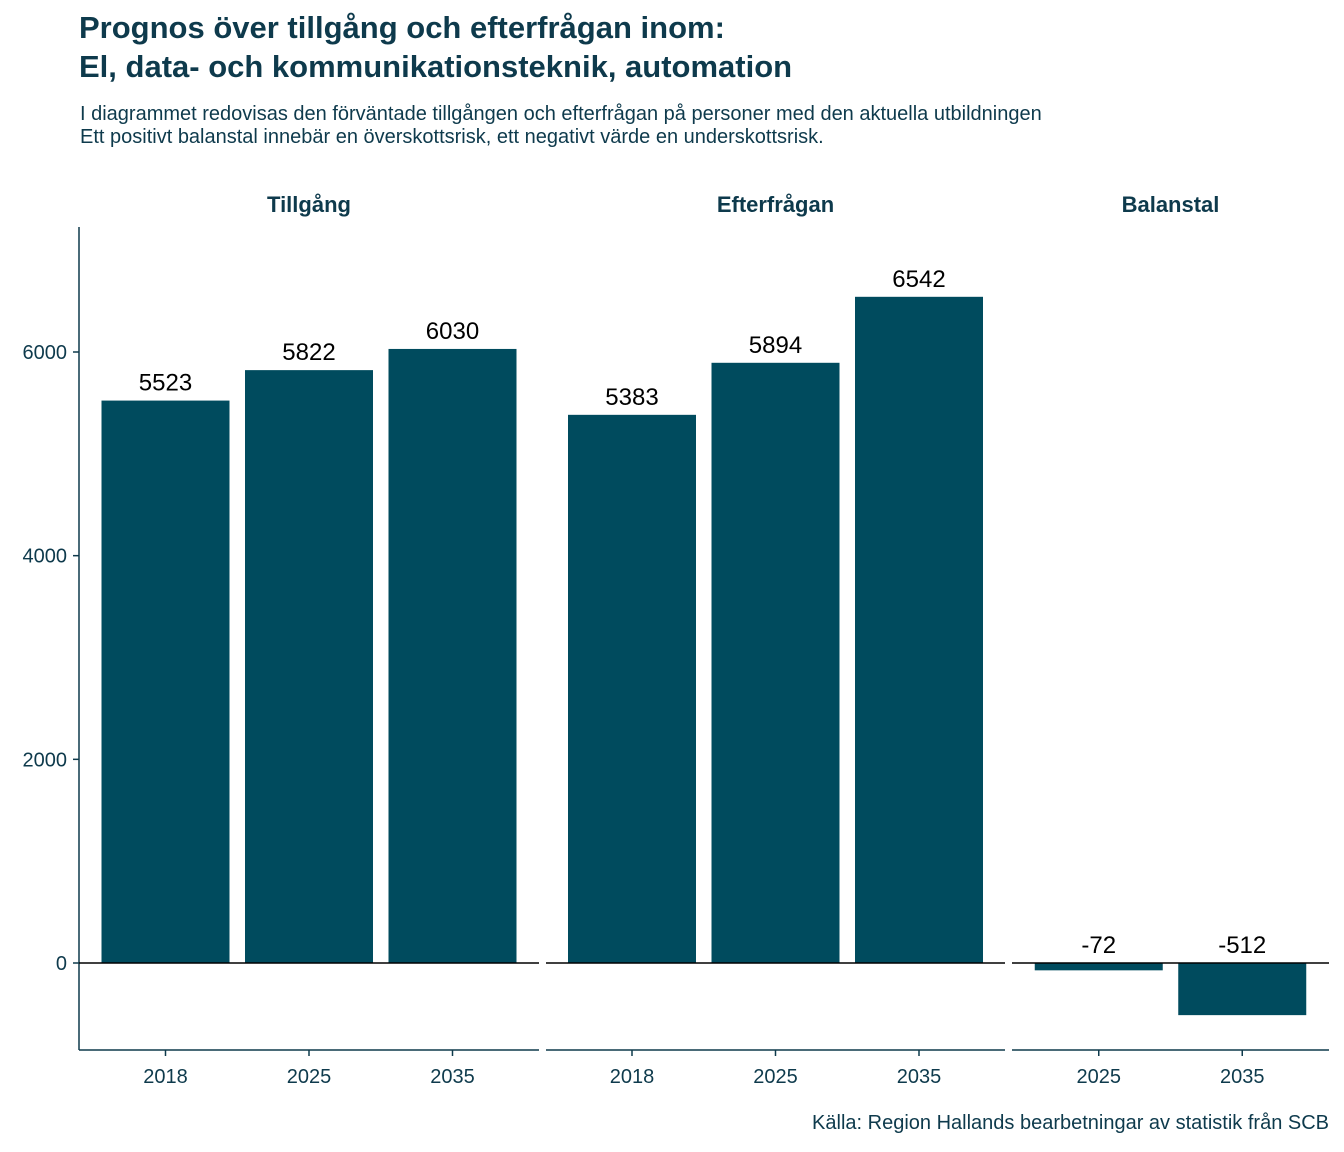  What do you see at coordinates (61, 964) in the screenshot?
I see `y-tick-label: 0` at bounding box center [61, 964].